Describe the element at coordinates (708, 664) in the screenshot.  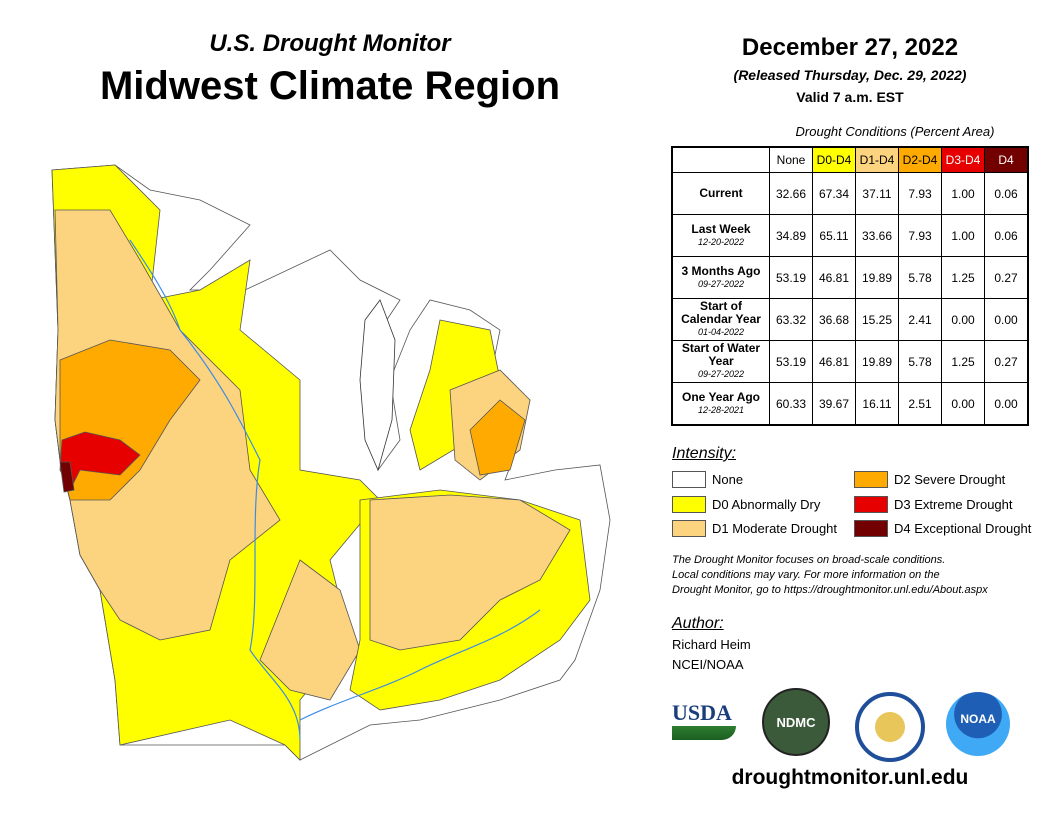
I see `author-org: NCEI/NOAA` at that location.